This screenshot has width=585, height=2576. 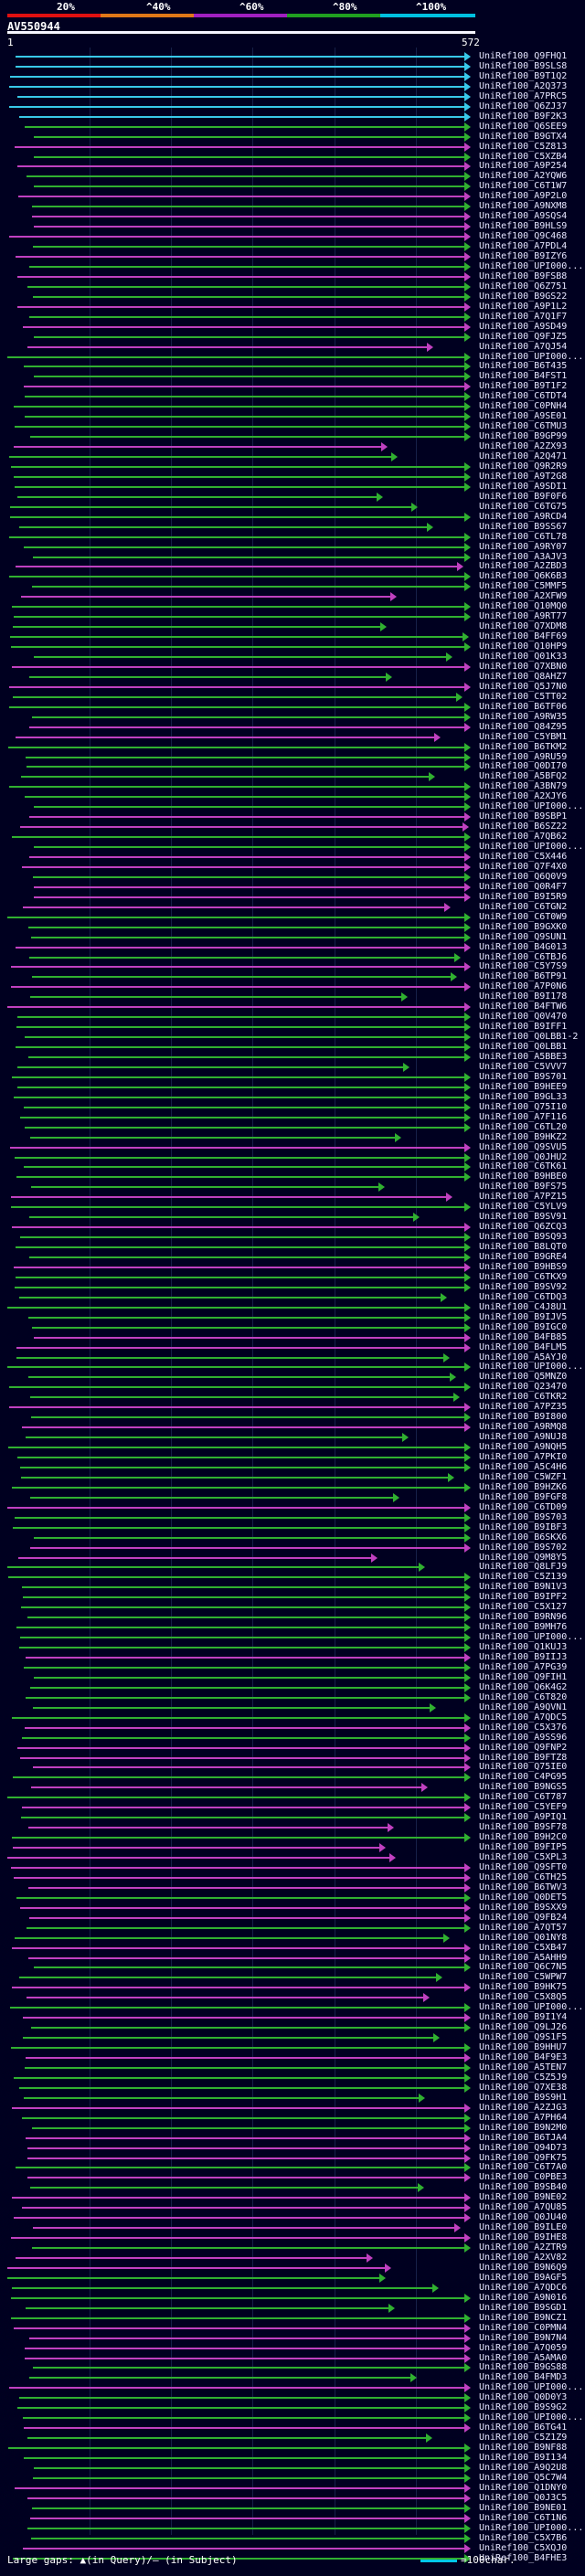 What do you see at coordinates (293, 217) in the screenshot?
I see `hit-row: UniRef100_A9SQS4` at bounding box center [293, 217].